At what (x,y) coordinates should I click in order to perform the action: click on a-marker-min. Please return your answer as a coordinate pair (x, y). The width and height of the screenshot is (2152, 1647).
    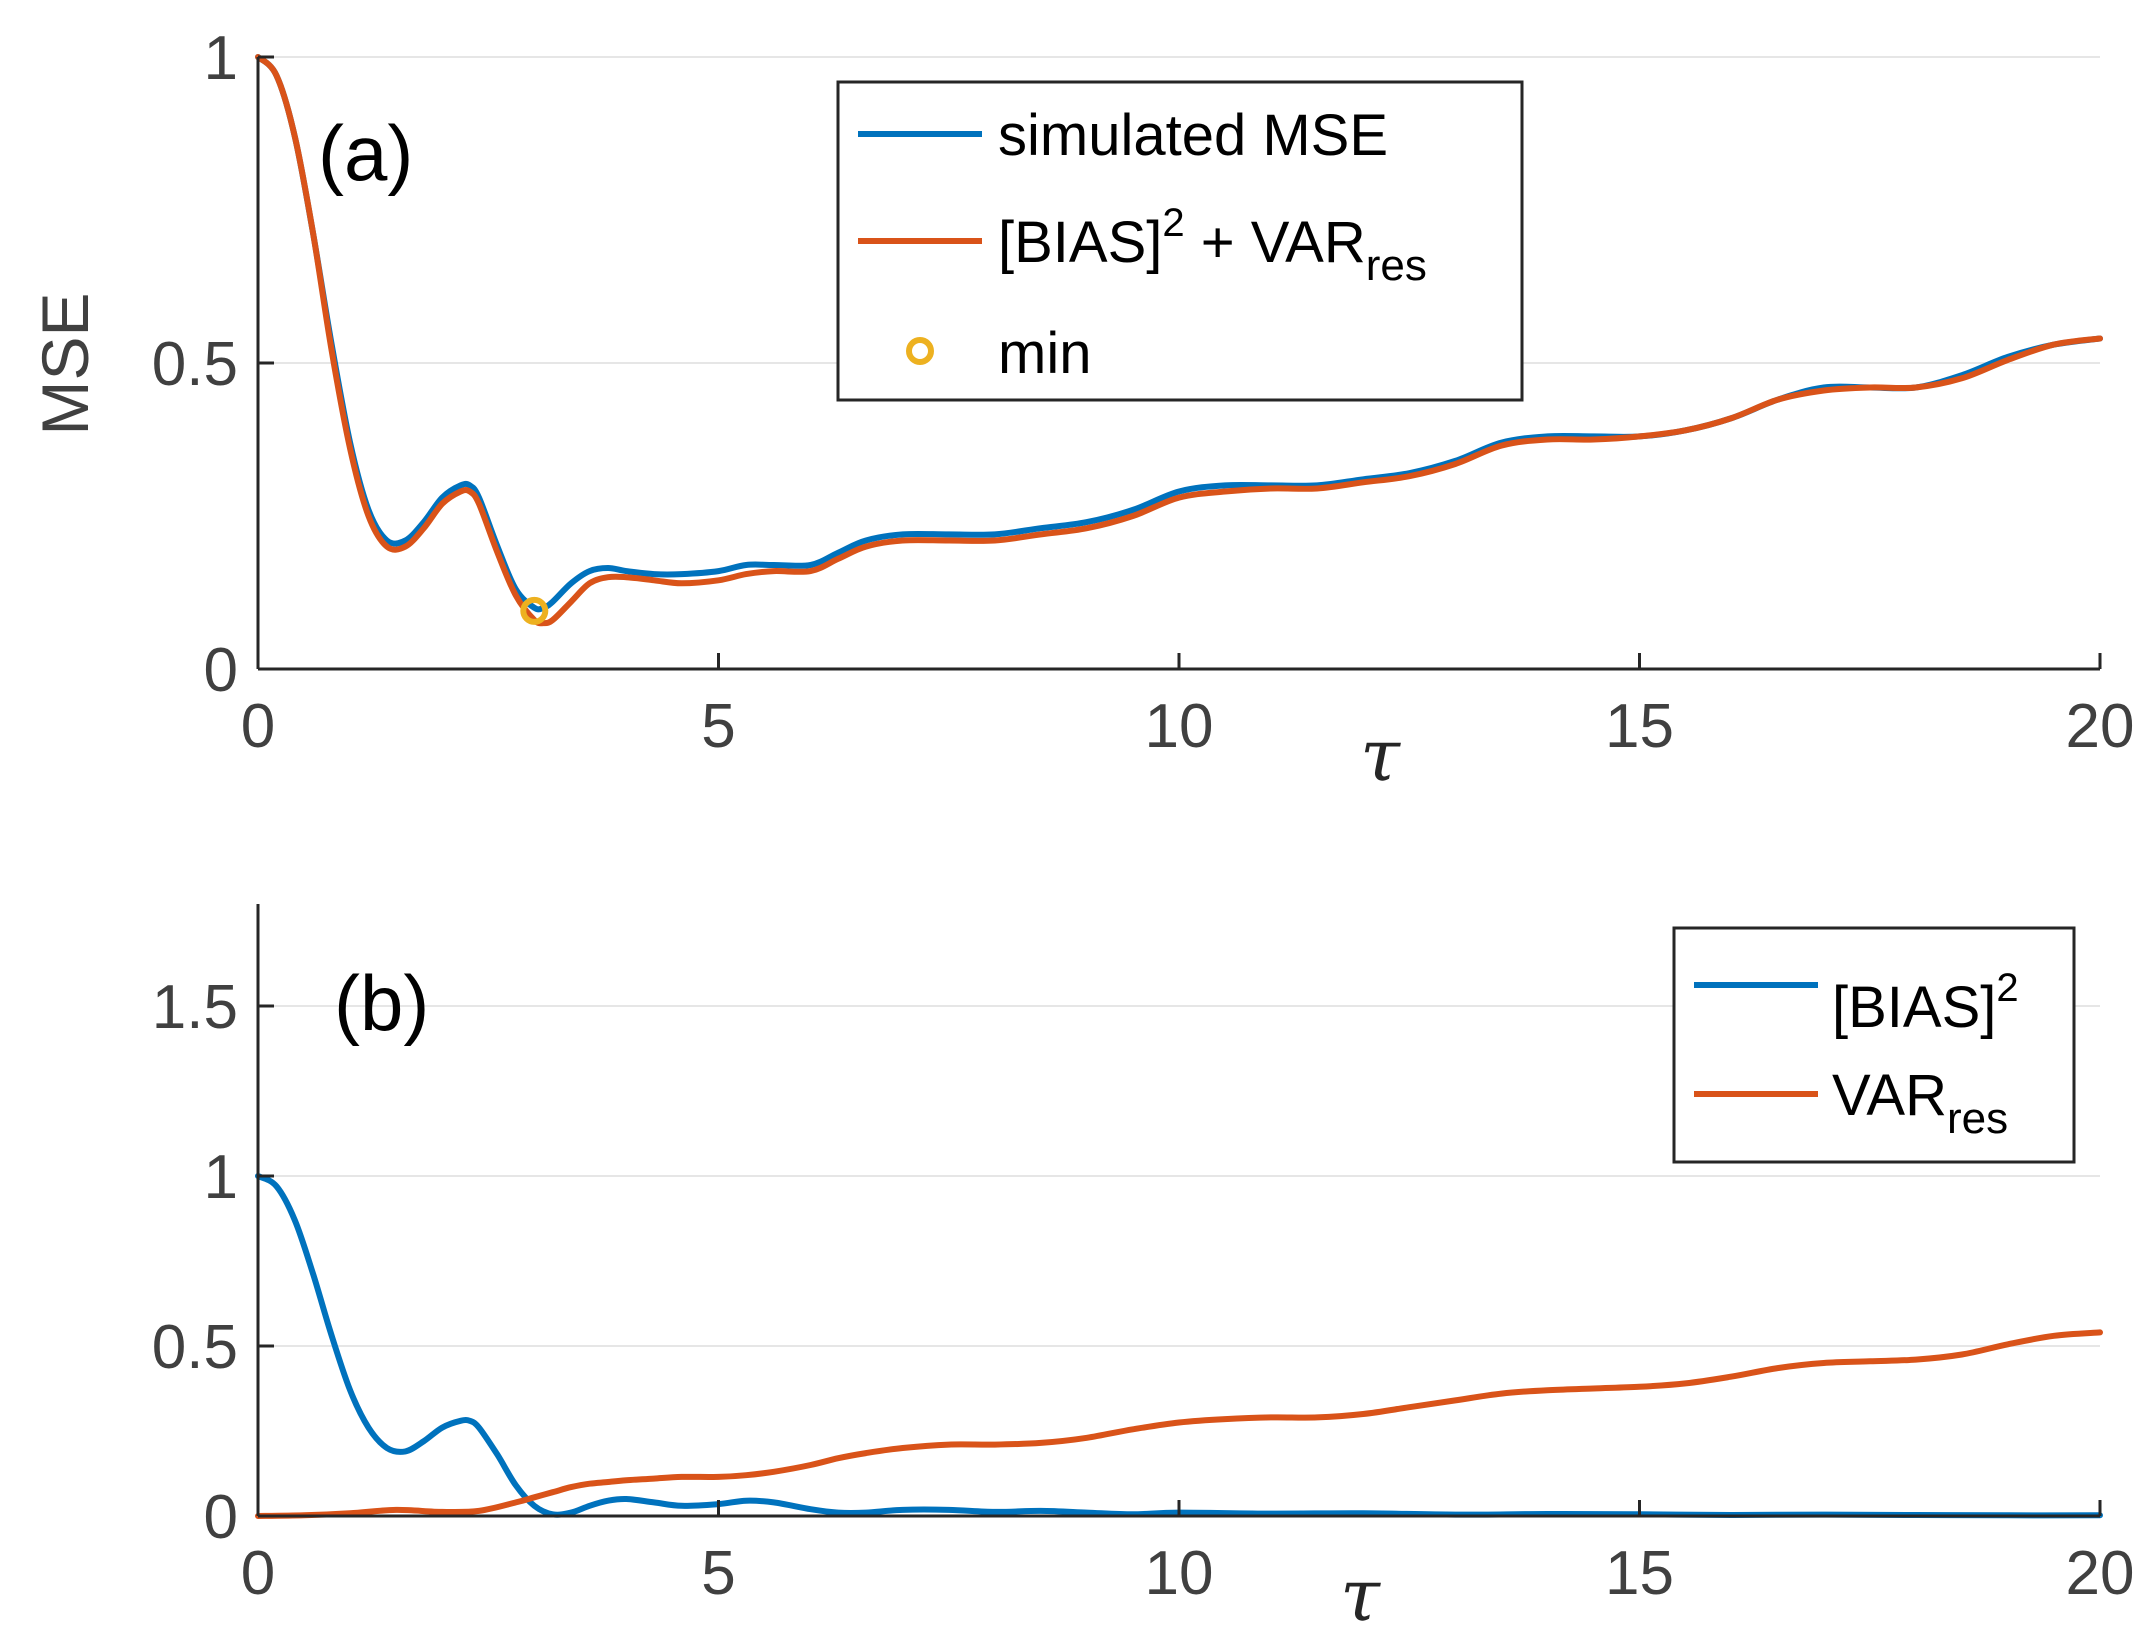
    Looking at the image, I should click on (534, 610).